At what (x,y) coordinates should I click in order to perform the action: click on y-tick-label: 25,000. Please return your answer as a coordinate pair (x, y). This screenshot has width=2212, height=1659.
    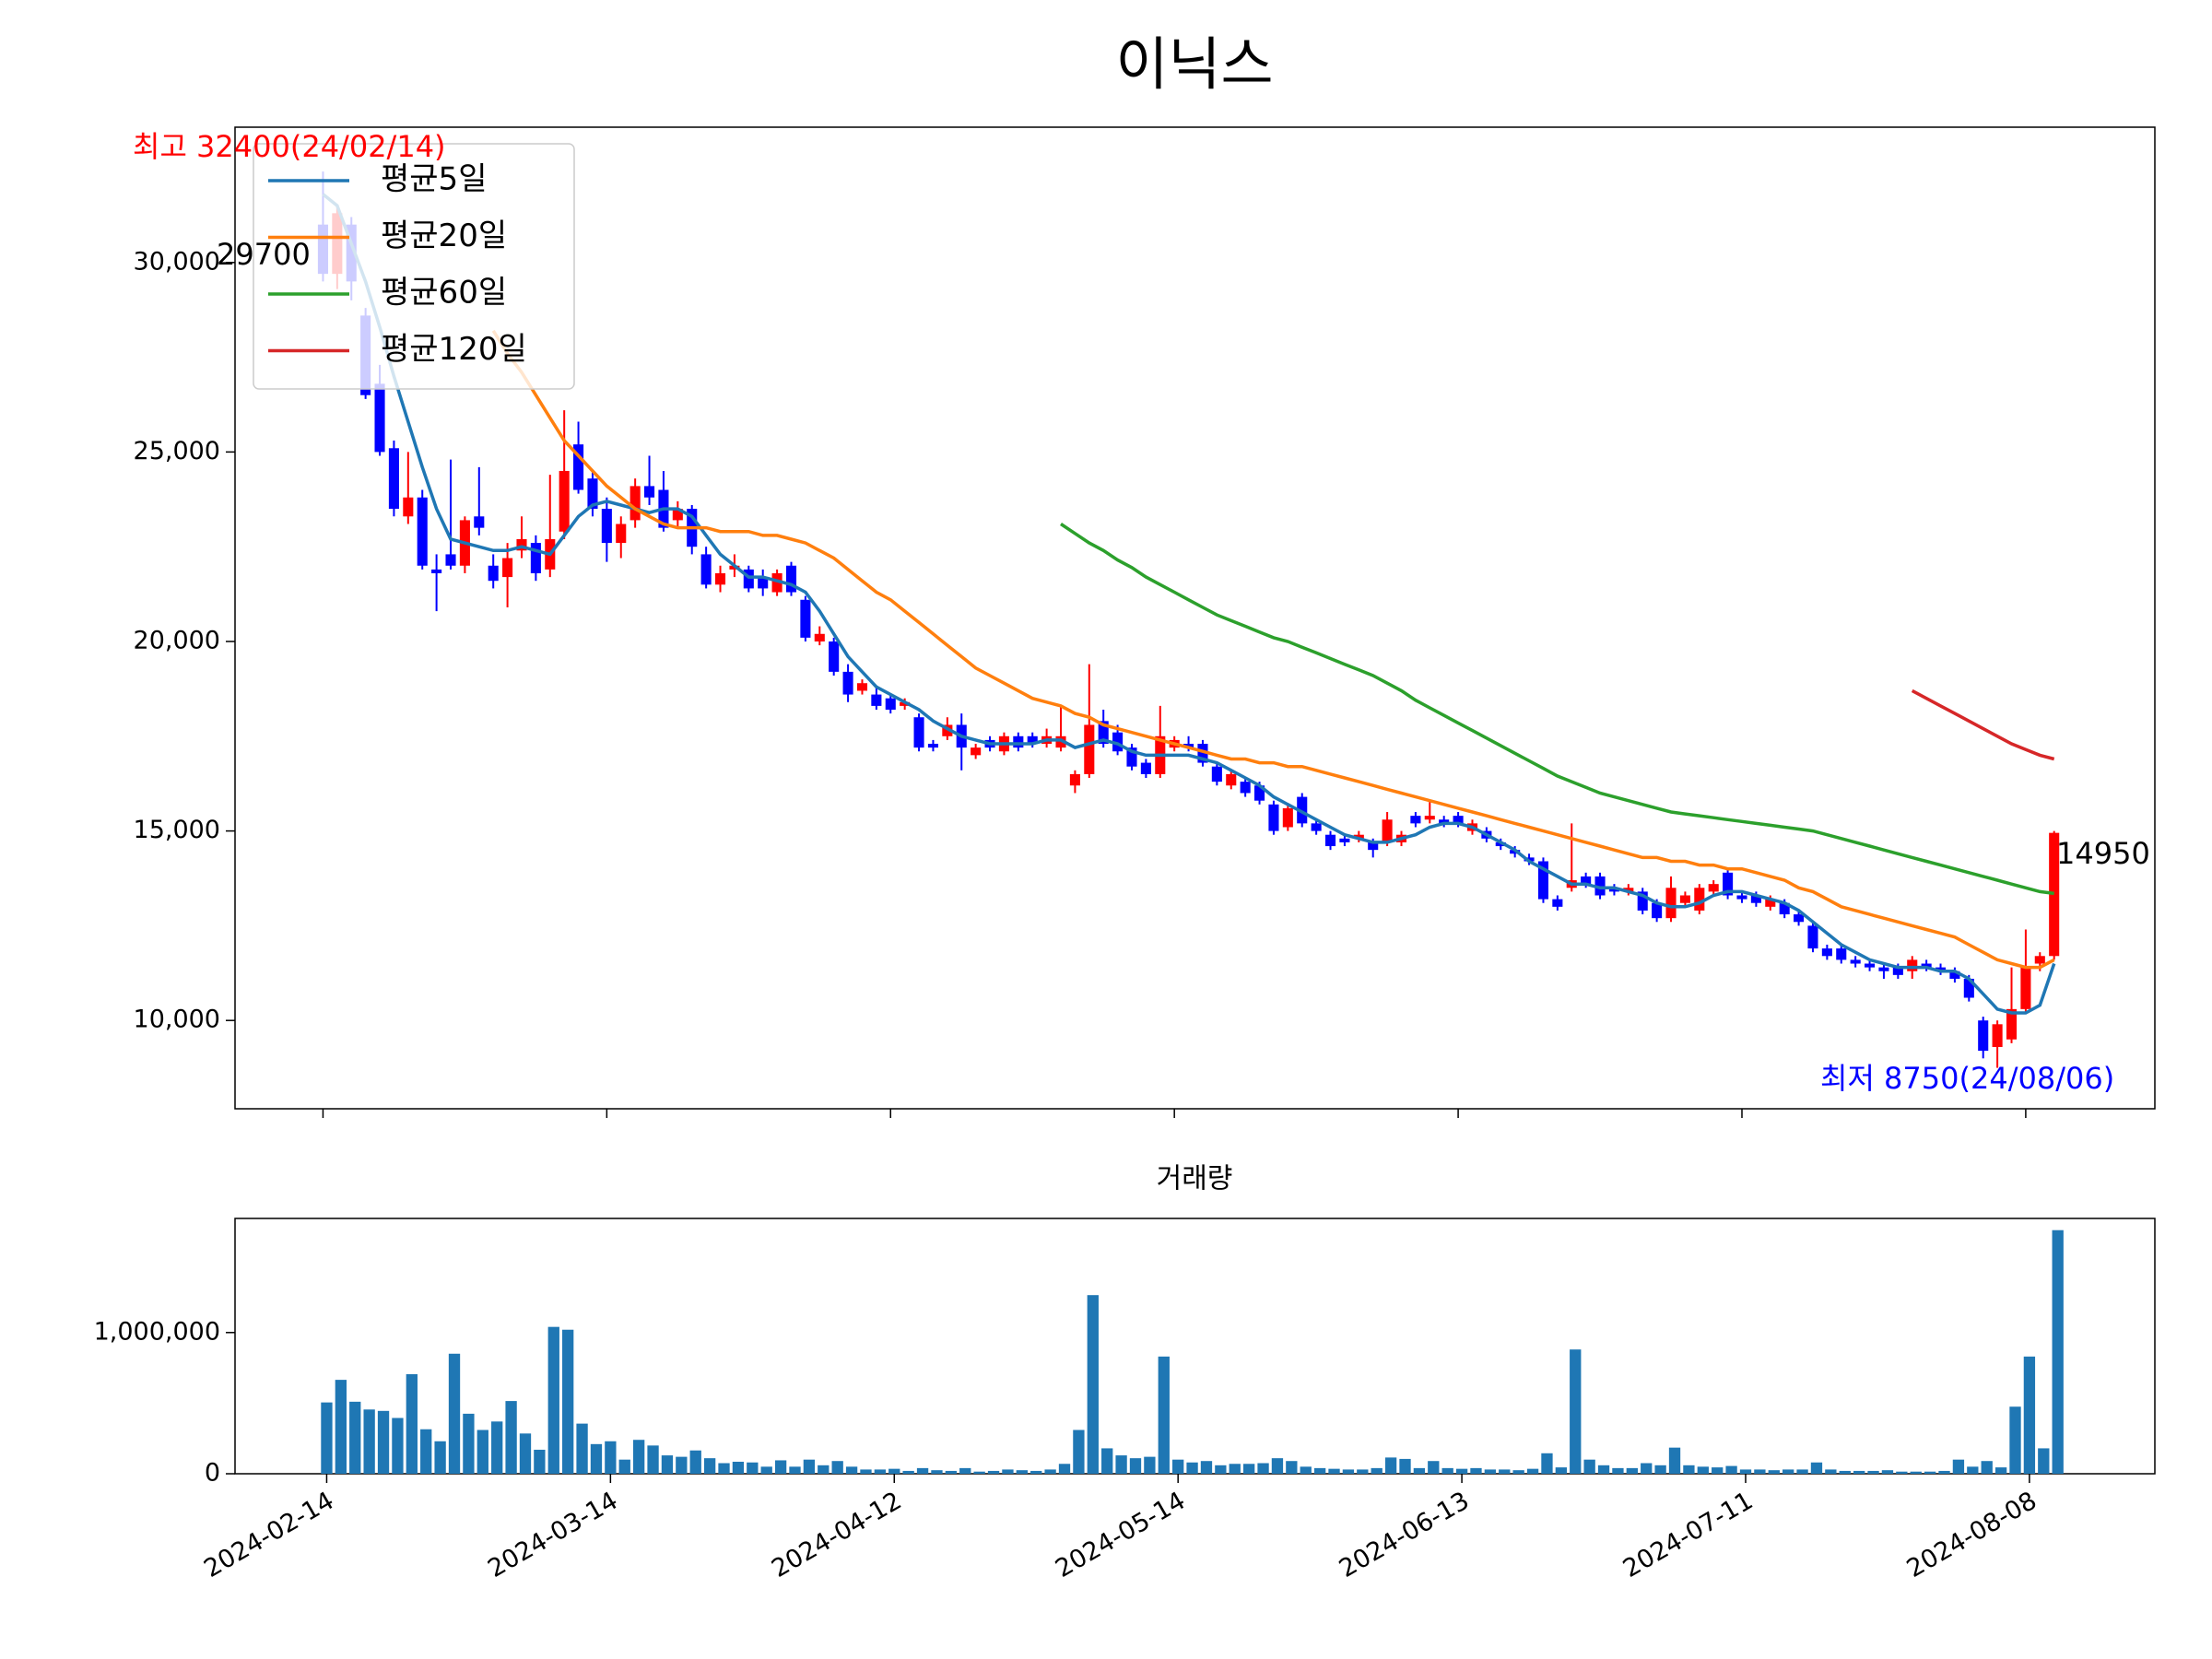
    Looking at the image, I should click on (177, 451).